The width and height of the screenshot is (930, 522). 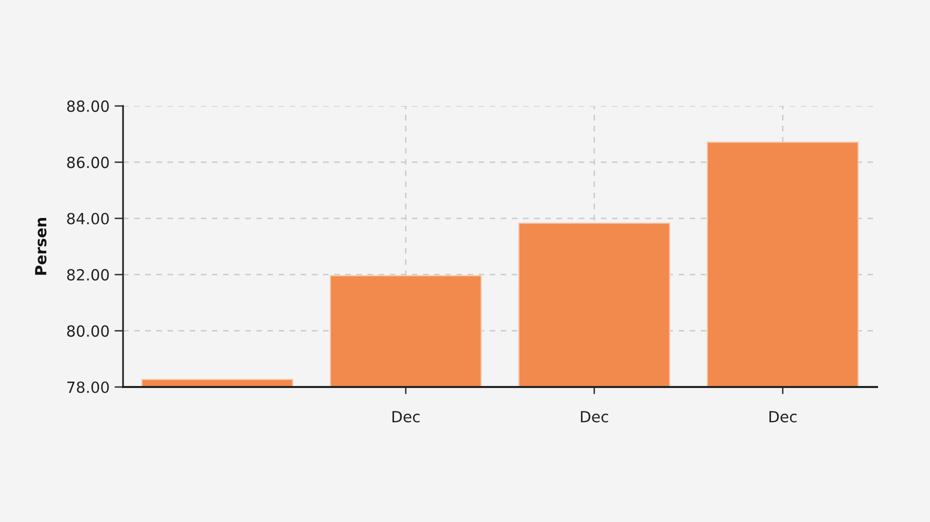 I want to click on y-tick-label: 86.00, so click(x=88, y=162).